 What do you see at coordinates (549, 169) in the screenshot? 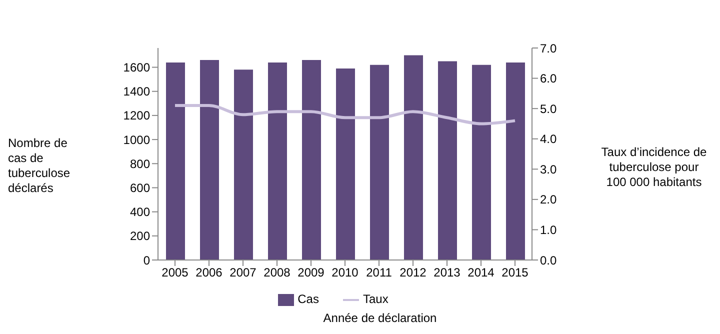
I see `y2-tick-label: 3.0` at bounding box center [549, 169].